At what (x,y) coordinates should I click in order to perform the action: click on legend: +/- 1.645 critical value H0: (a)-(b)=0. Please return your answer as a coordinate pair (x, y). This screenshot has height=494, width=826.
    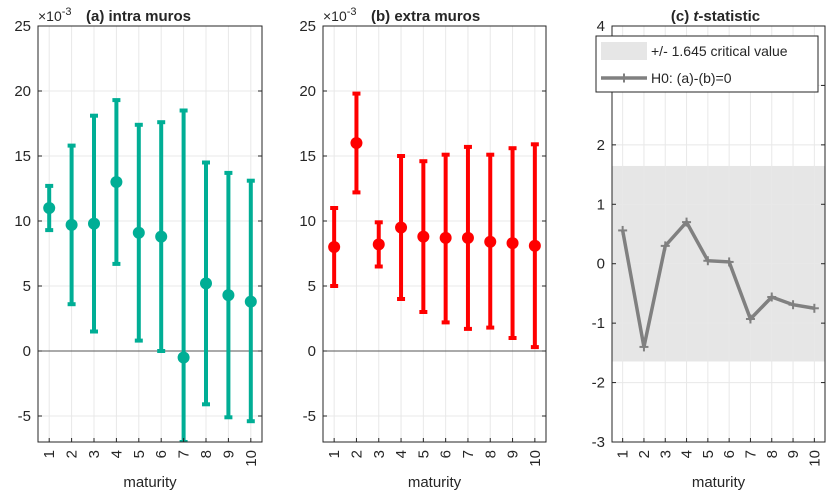
    Looking at the image, I should click on (707, 64).